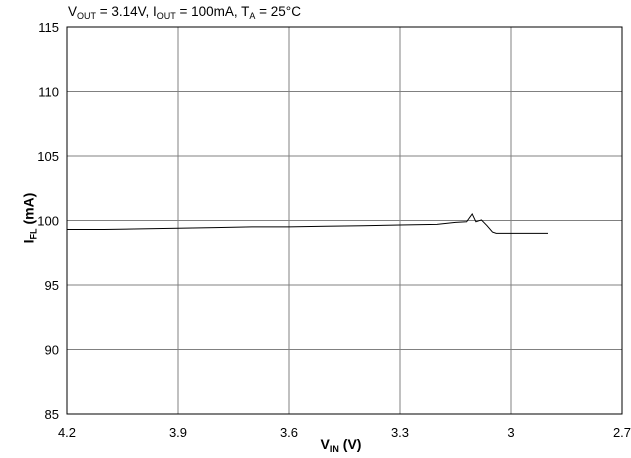  What do you see at coordinates (124, 11) in the screenshot?
I see `title-text: = 3.14V,` at bounding box center [124, 11].